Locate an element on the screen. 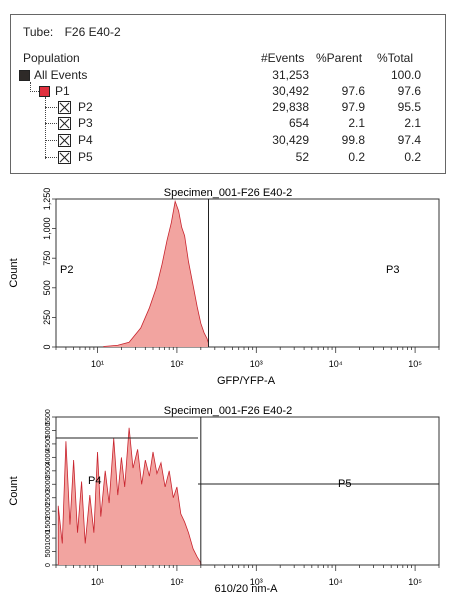 This screenshot has width=458, height=599. percent-parent: 97.9 is located at coordinates (353, 107).